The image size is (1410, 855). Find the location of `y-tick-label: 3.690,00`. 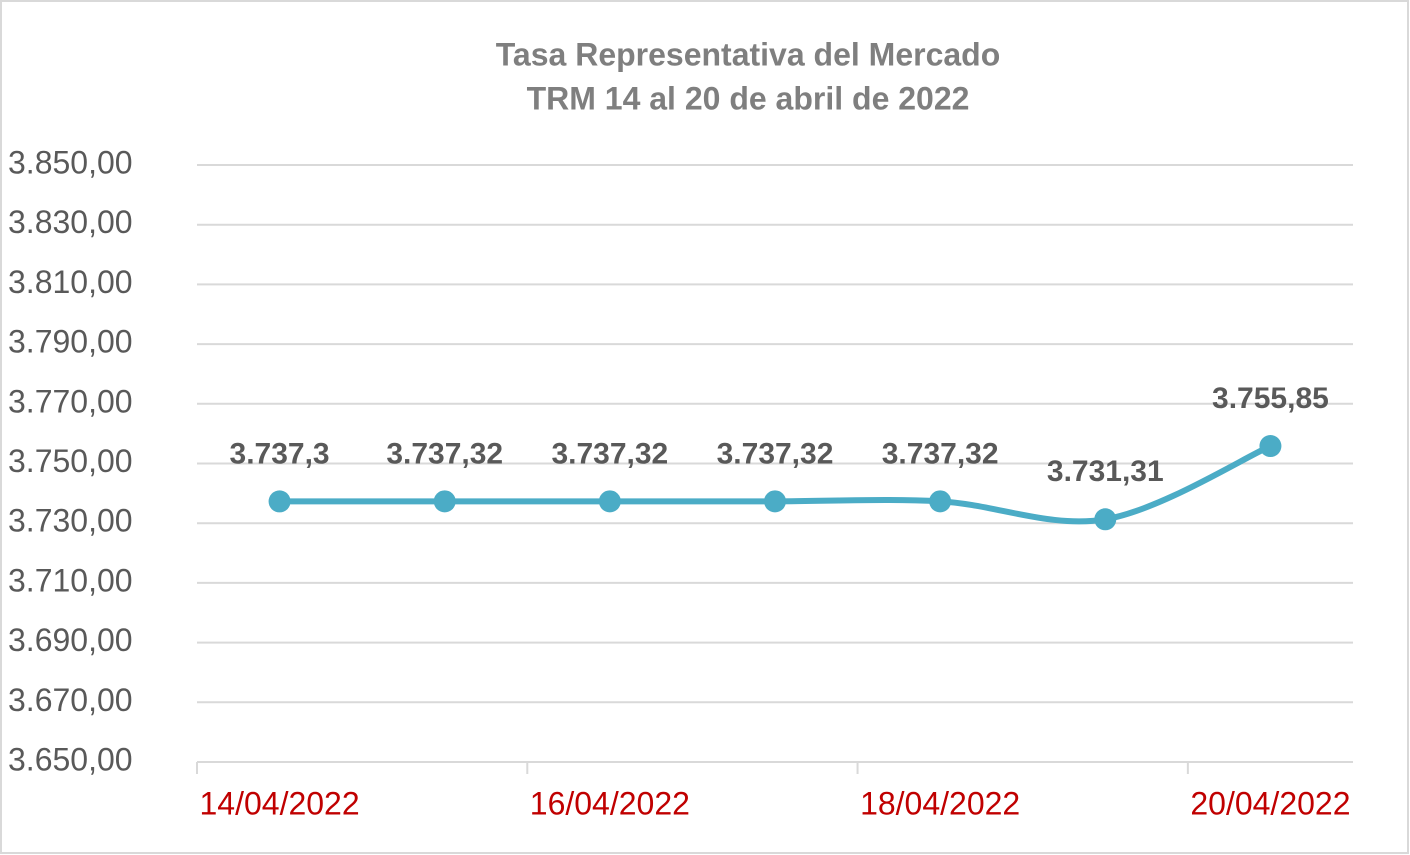

y-tick-label: 3.690,00 is located at coordinates (70, 640).